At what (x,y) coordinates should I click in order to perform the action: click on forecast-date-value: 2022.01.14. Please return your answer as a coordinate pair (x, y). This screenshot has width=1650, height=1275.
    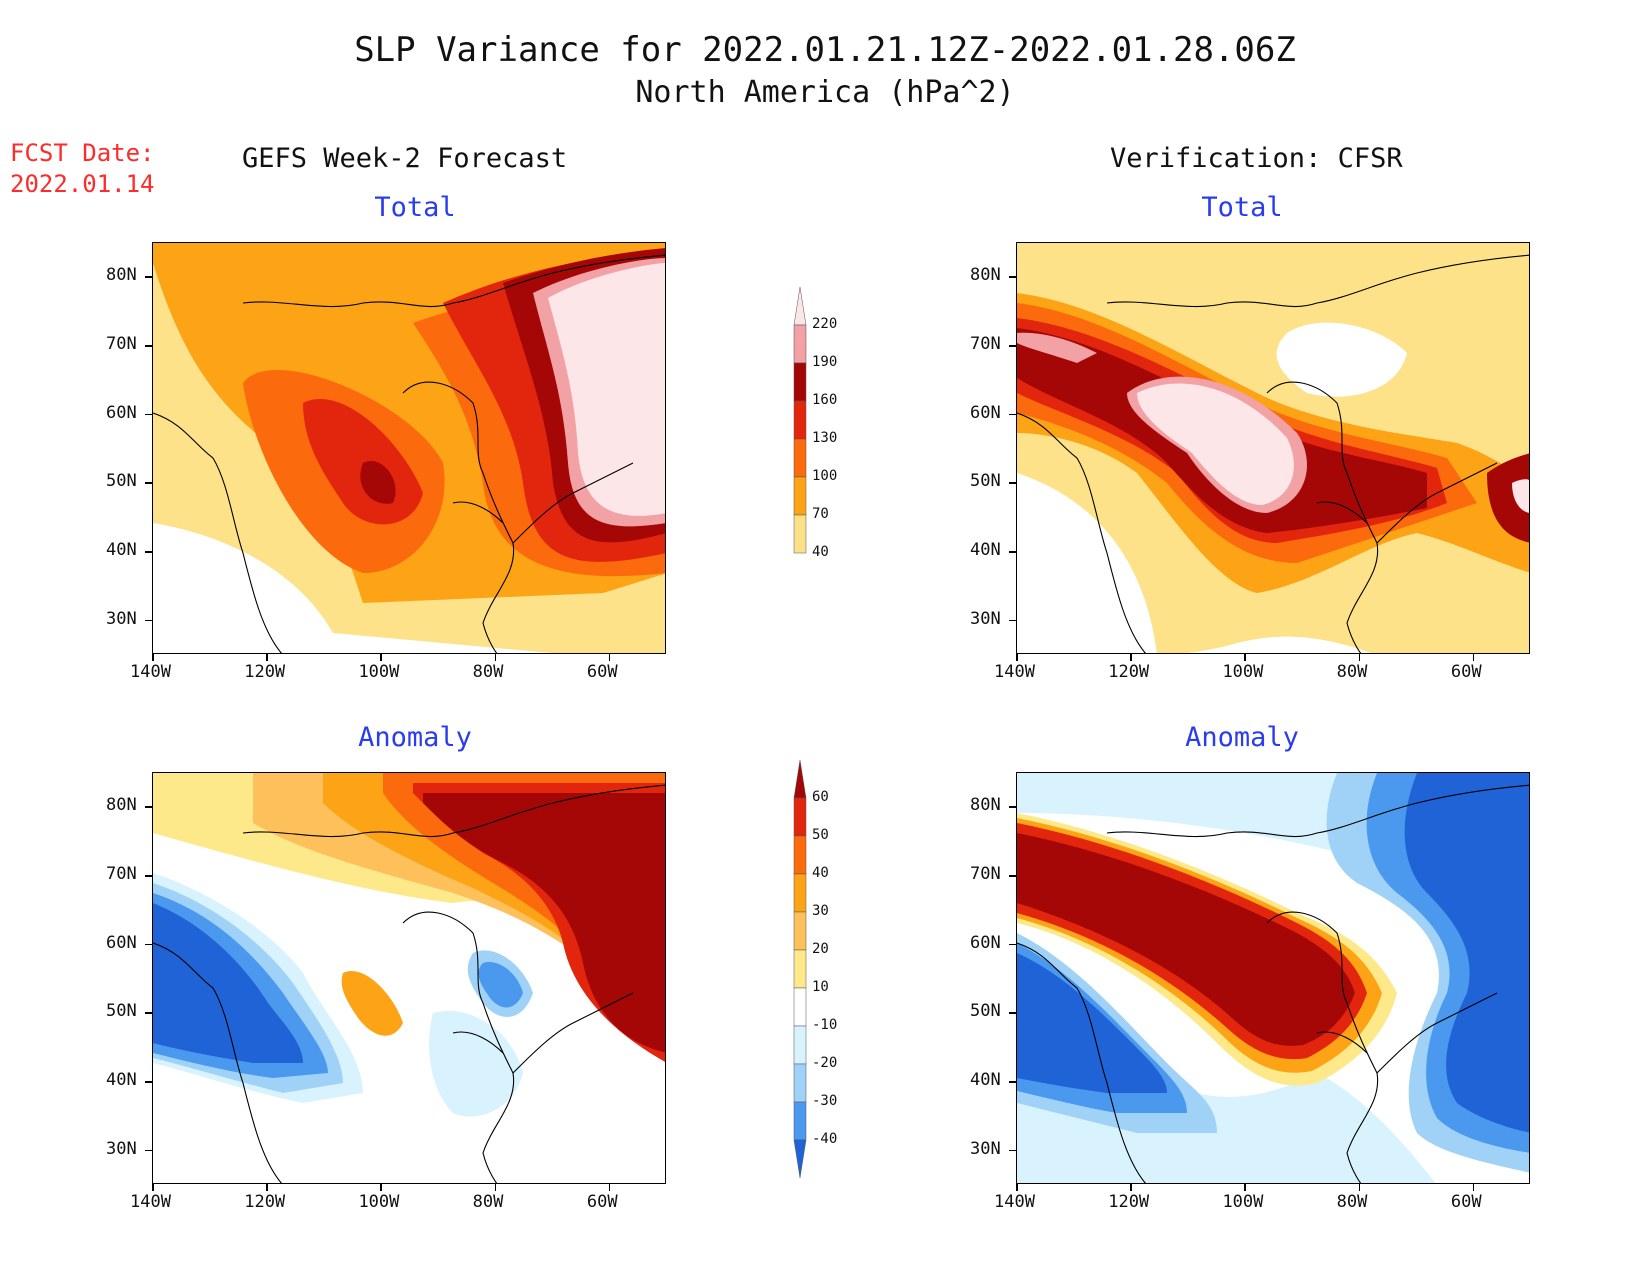
    Looking at the image, I should click on (82, 184).